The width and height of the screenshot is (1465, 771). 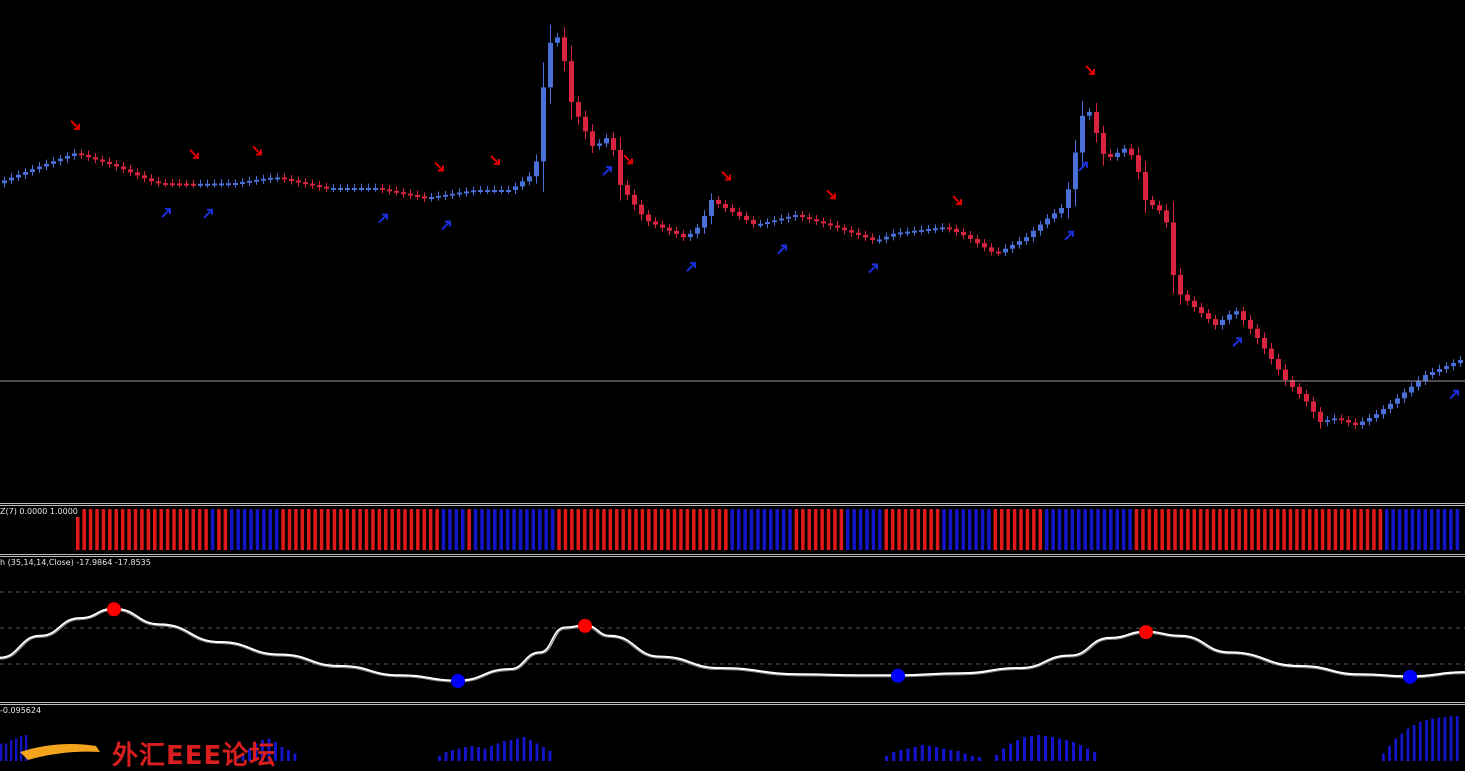 I want to click on color-bar-indicator-label: Z(7) 0.0000 1.0000, so click(x=40, y=512).